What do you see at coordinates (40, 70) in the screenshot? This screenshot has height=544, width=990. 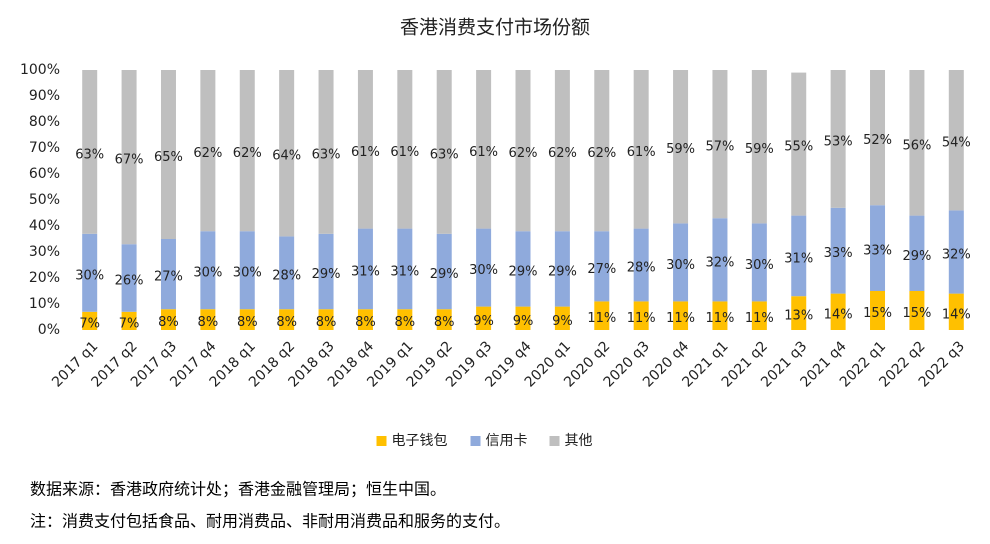 I see `y-tick-label: 100%` at bounding box center [40, 70].